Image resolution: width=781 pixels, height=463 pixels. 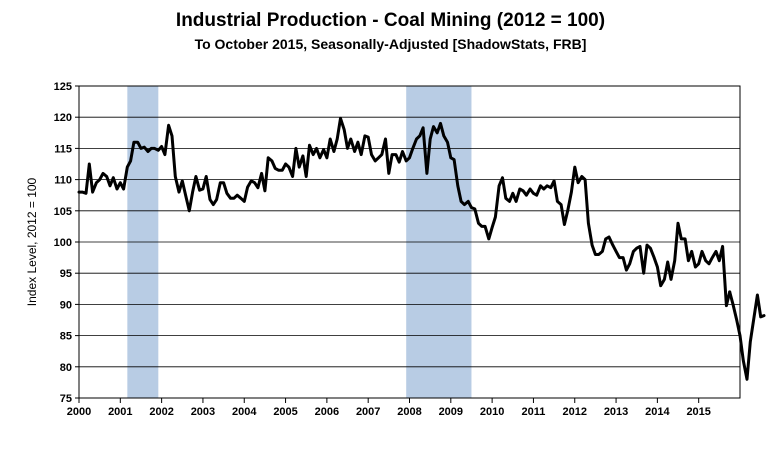 What do you see at coordinates (66, 337) in the screenshot?
I see `y-tick-label: 85` at bounding box center [66, 337].